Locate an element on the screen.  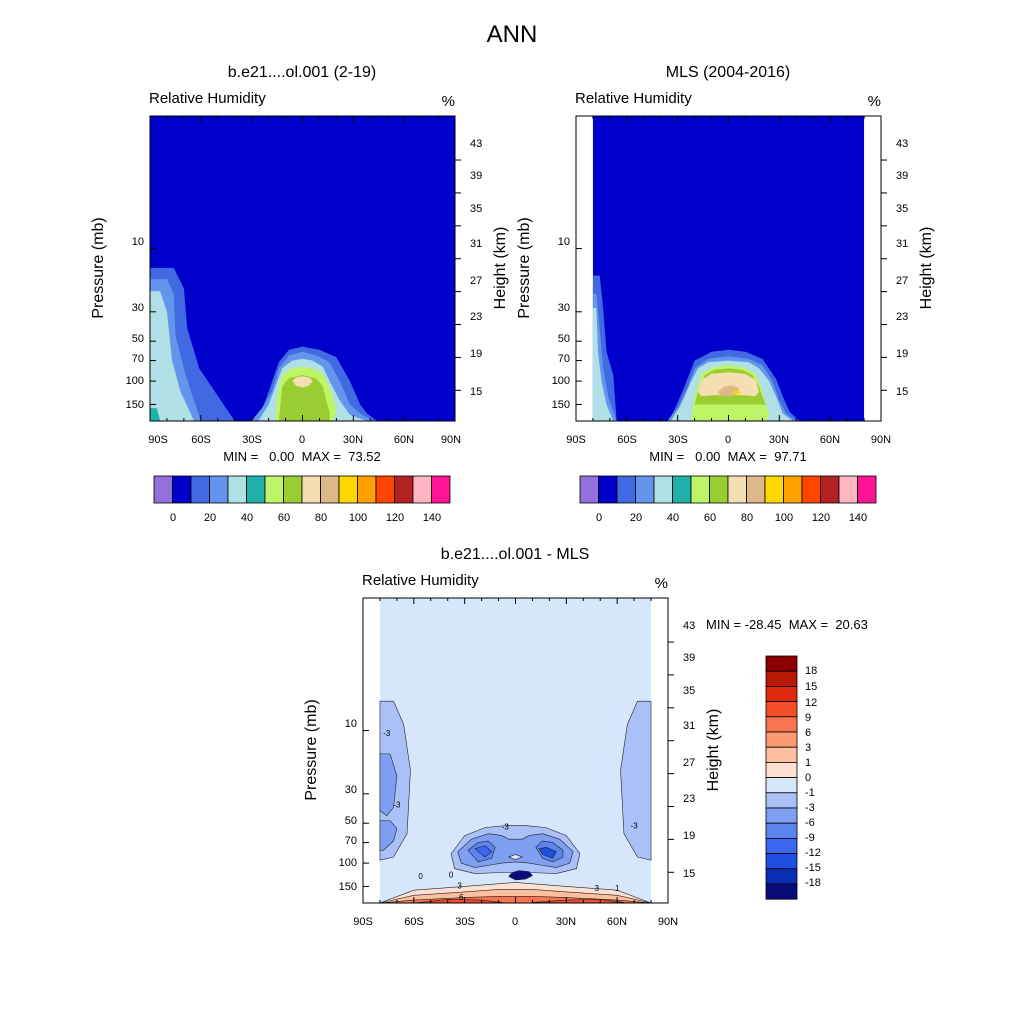
colorbar-label: 40 is located at coordinates (673, 518).